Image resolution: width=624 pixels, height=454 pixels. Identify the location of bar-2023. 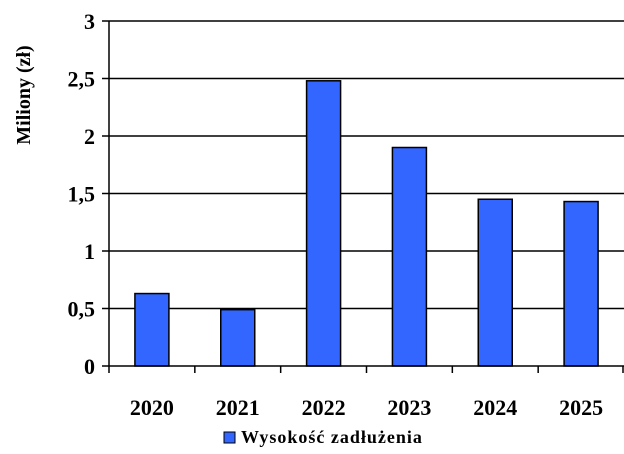
(409, 256).